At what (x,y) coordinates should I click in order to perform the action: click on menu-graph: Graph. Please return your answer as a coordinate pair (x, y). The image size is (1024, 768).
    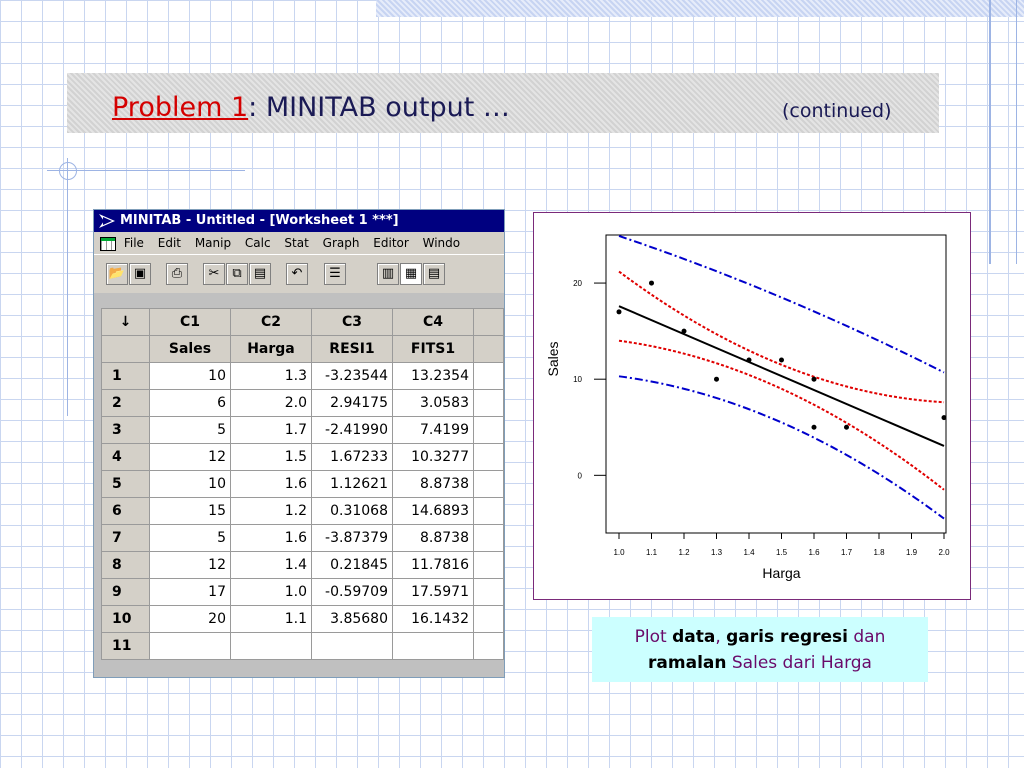
    Looking at the image, I should click on (341, 243).